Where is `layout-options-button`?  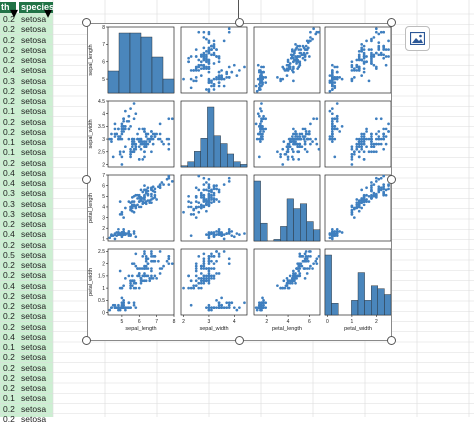 layout-options-button is located at coordinates (417, 38).